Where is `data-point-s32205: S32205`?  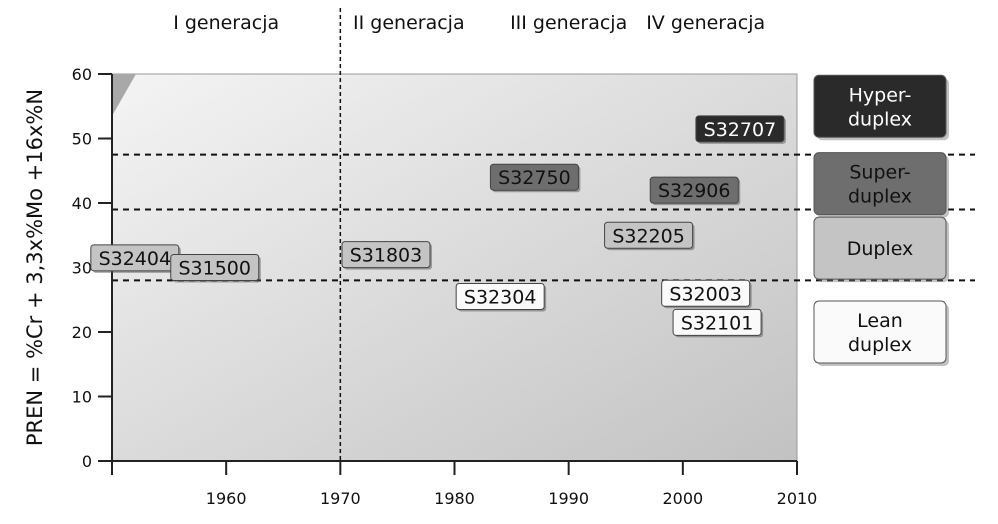
data-point-s32205: S32205 is located at coordinates (649, 236).